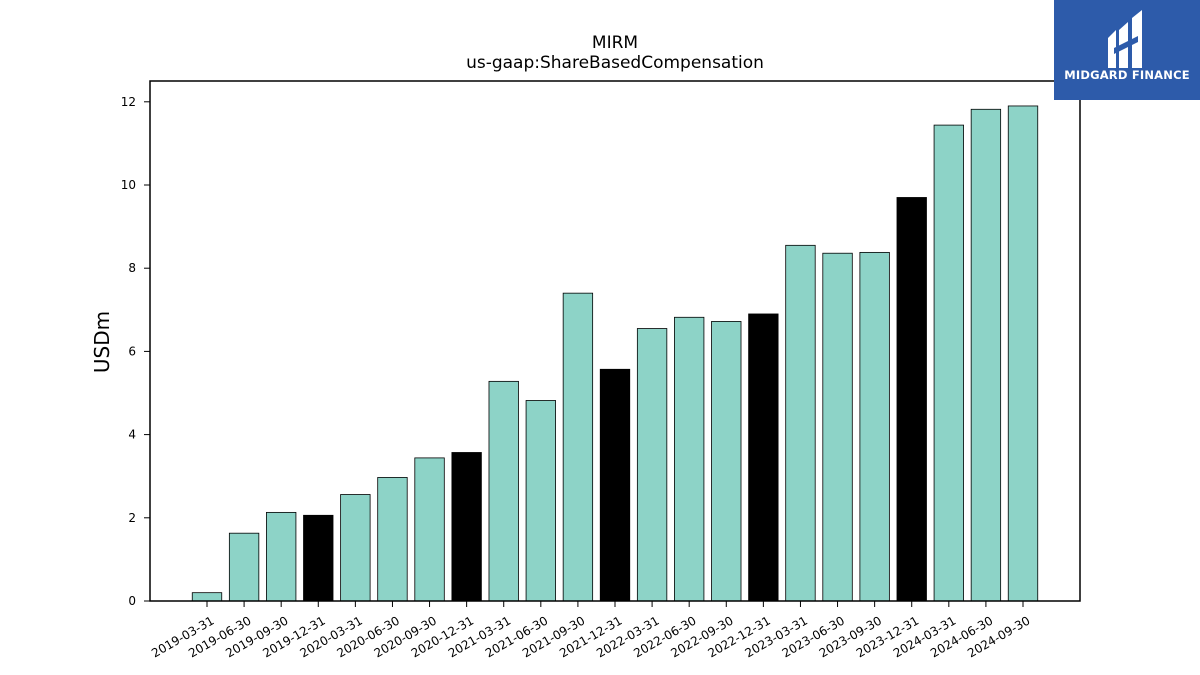 The height and width of the screenshot is (675, 1200). What do you see at coordinates (128, 102) in the screenshot?
I see `y-tick-label: 12` at bounding box center [128, 102].